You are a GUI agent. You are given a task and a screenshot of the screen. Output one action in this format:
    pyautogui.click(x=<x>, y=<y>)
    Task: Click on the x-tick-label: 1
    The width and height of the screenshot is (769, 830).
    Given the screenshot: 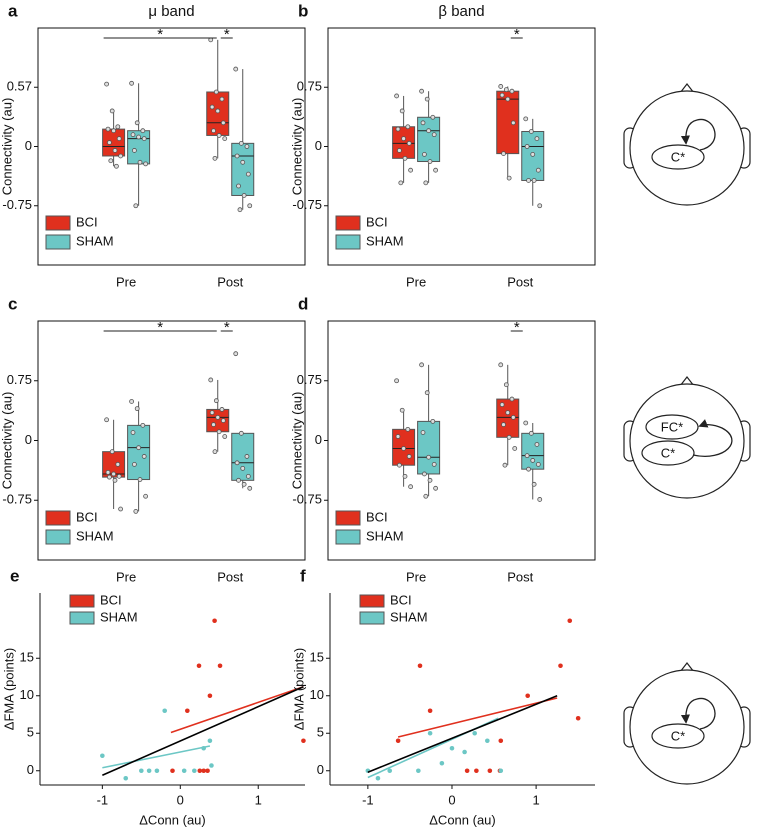 What is the action you would take?
    pyautogui.click(x=535, y=799)
    